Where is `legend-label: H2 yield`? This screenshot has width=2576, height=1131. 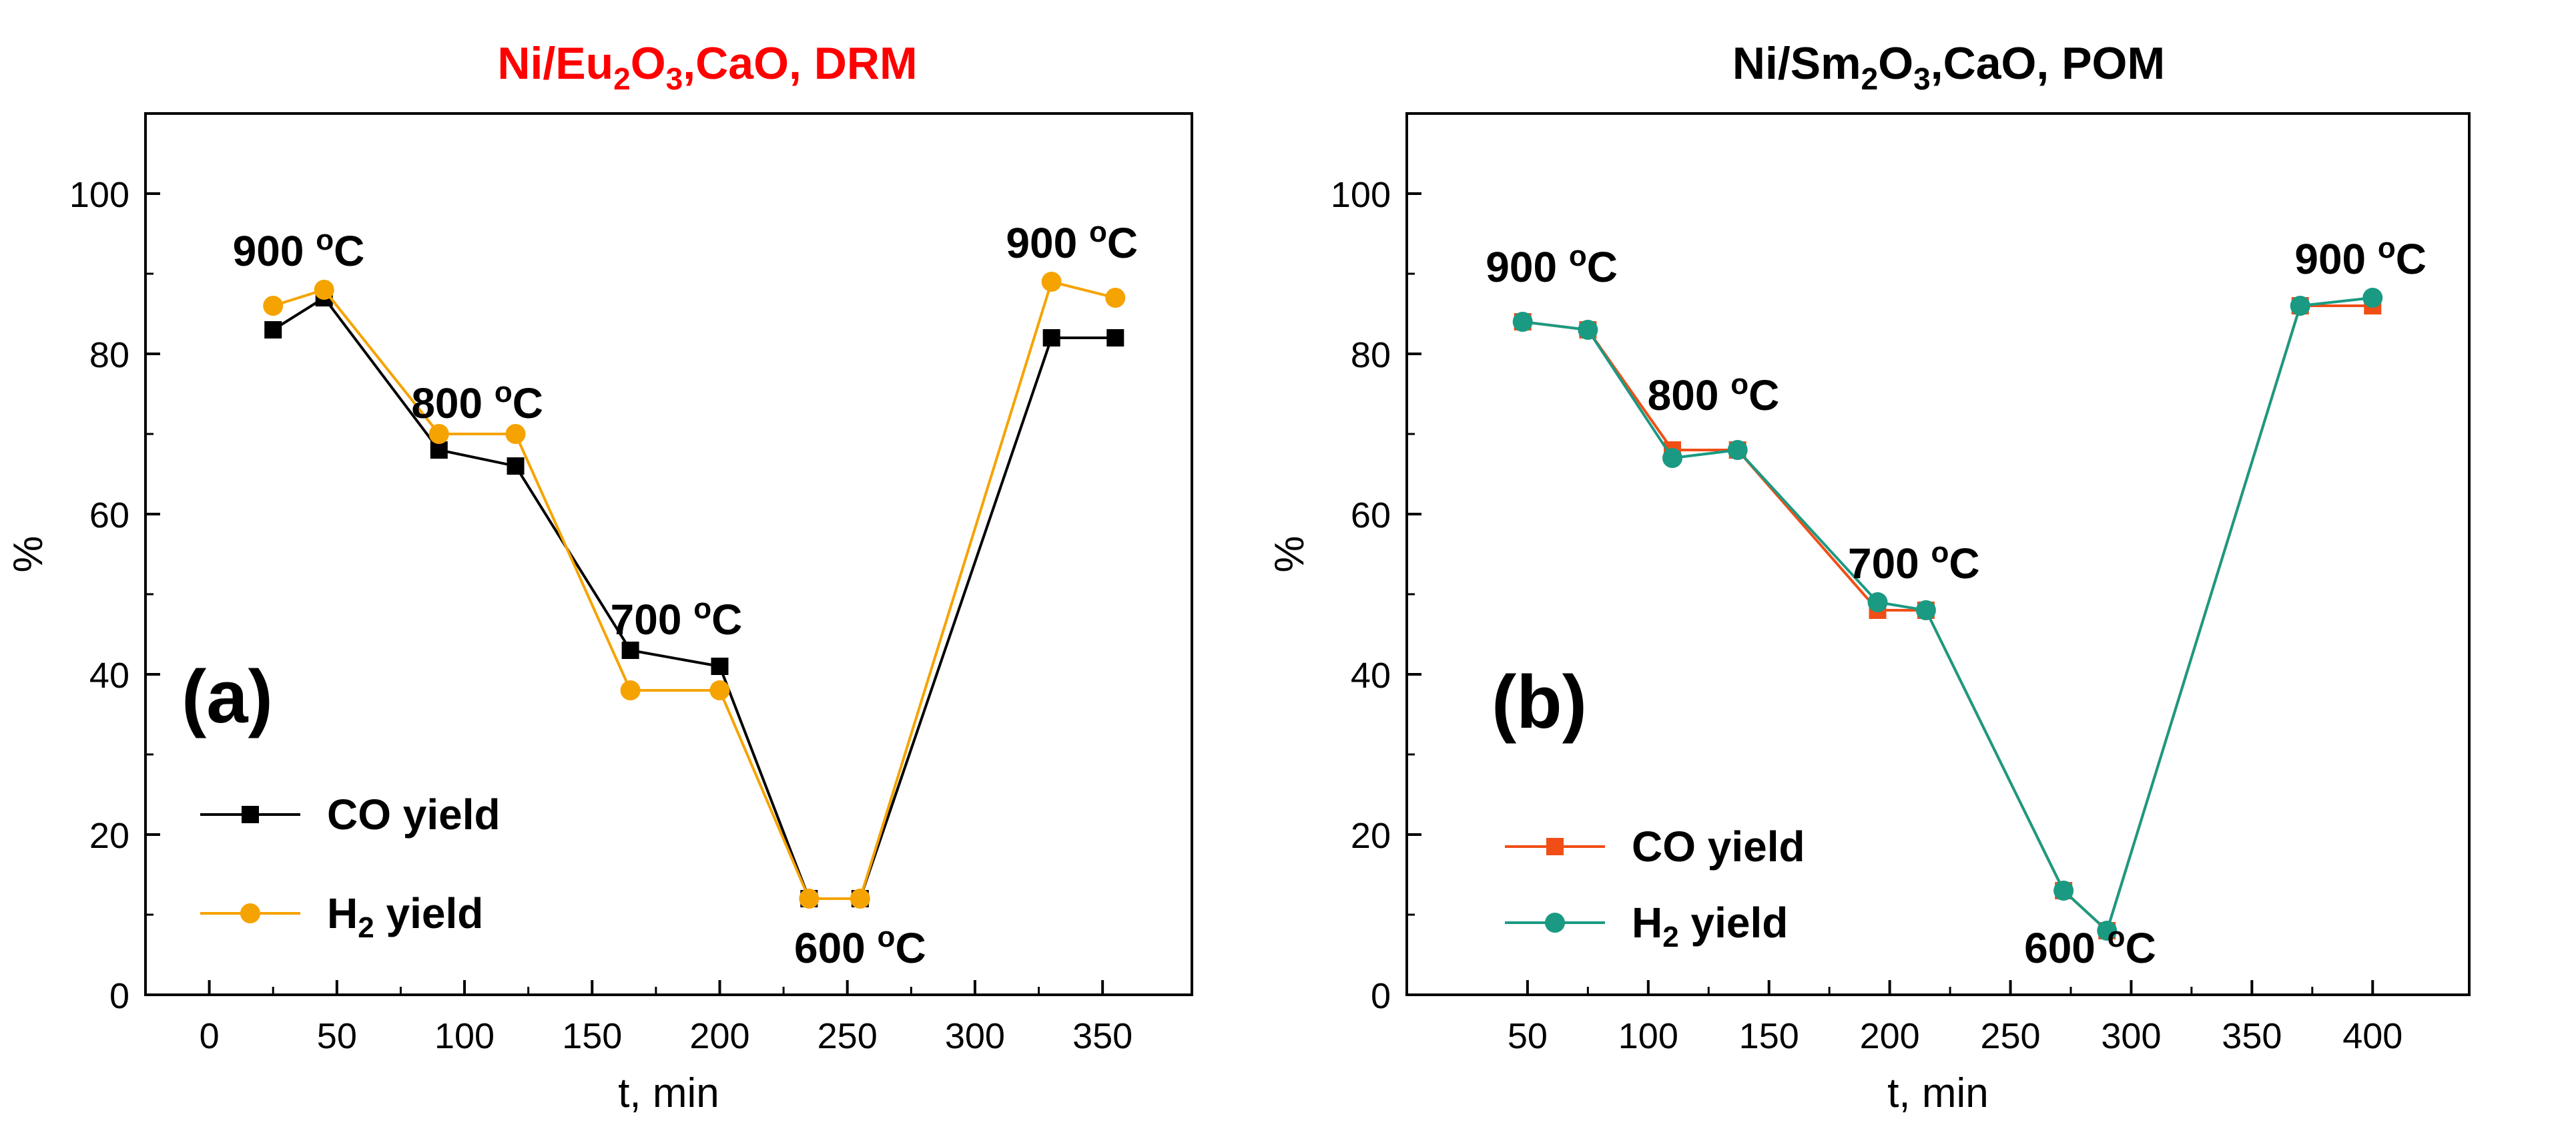
legend-label: H2 yield is located at coordinates (1710, 926).